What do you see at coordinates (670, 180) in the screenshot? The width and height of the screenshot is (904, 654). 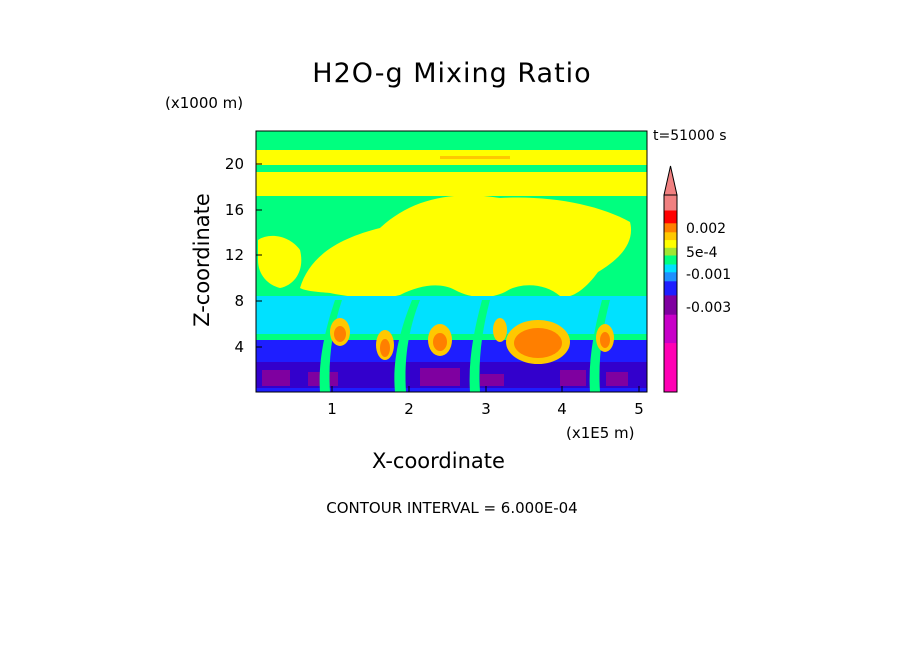 I see `colorbar-extend-triangle` at bounding box center [670, 180].